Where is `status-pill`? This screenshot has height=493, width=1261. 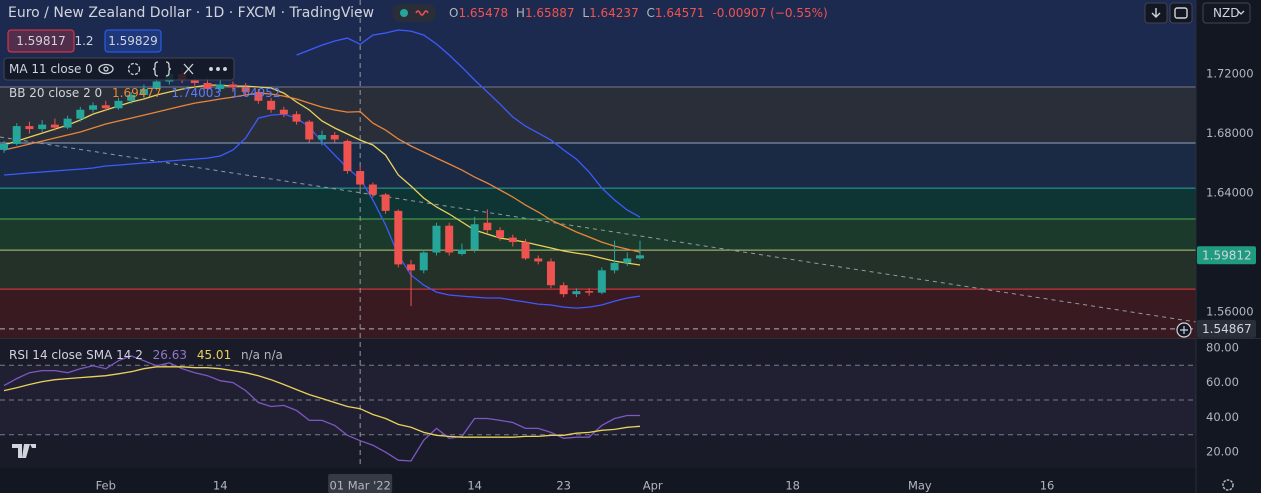
status-pill is located at coordinates (414, 13).